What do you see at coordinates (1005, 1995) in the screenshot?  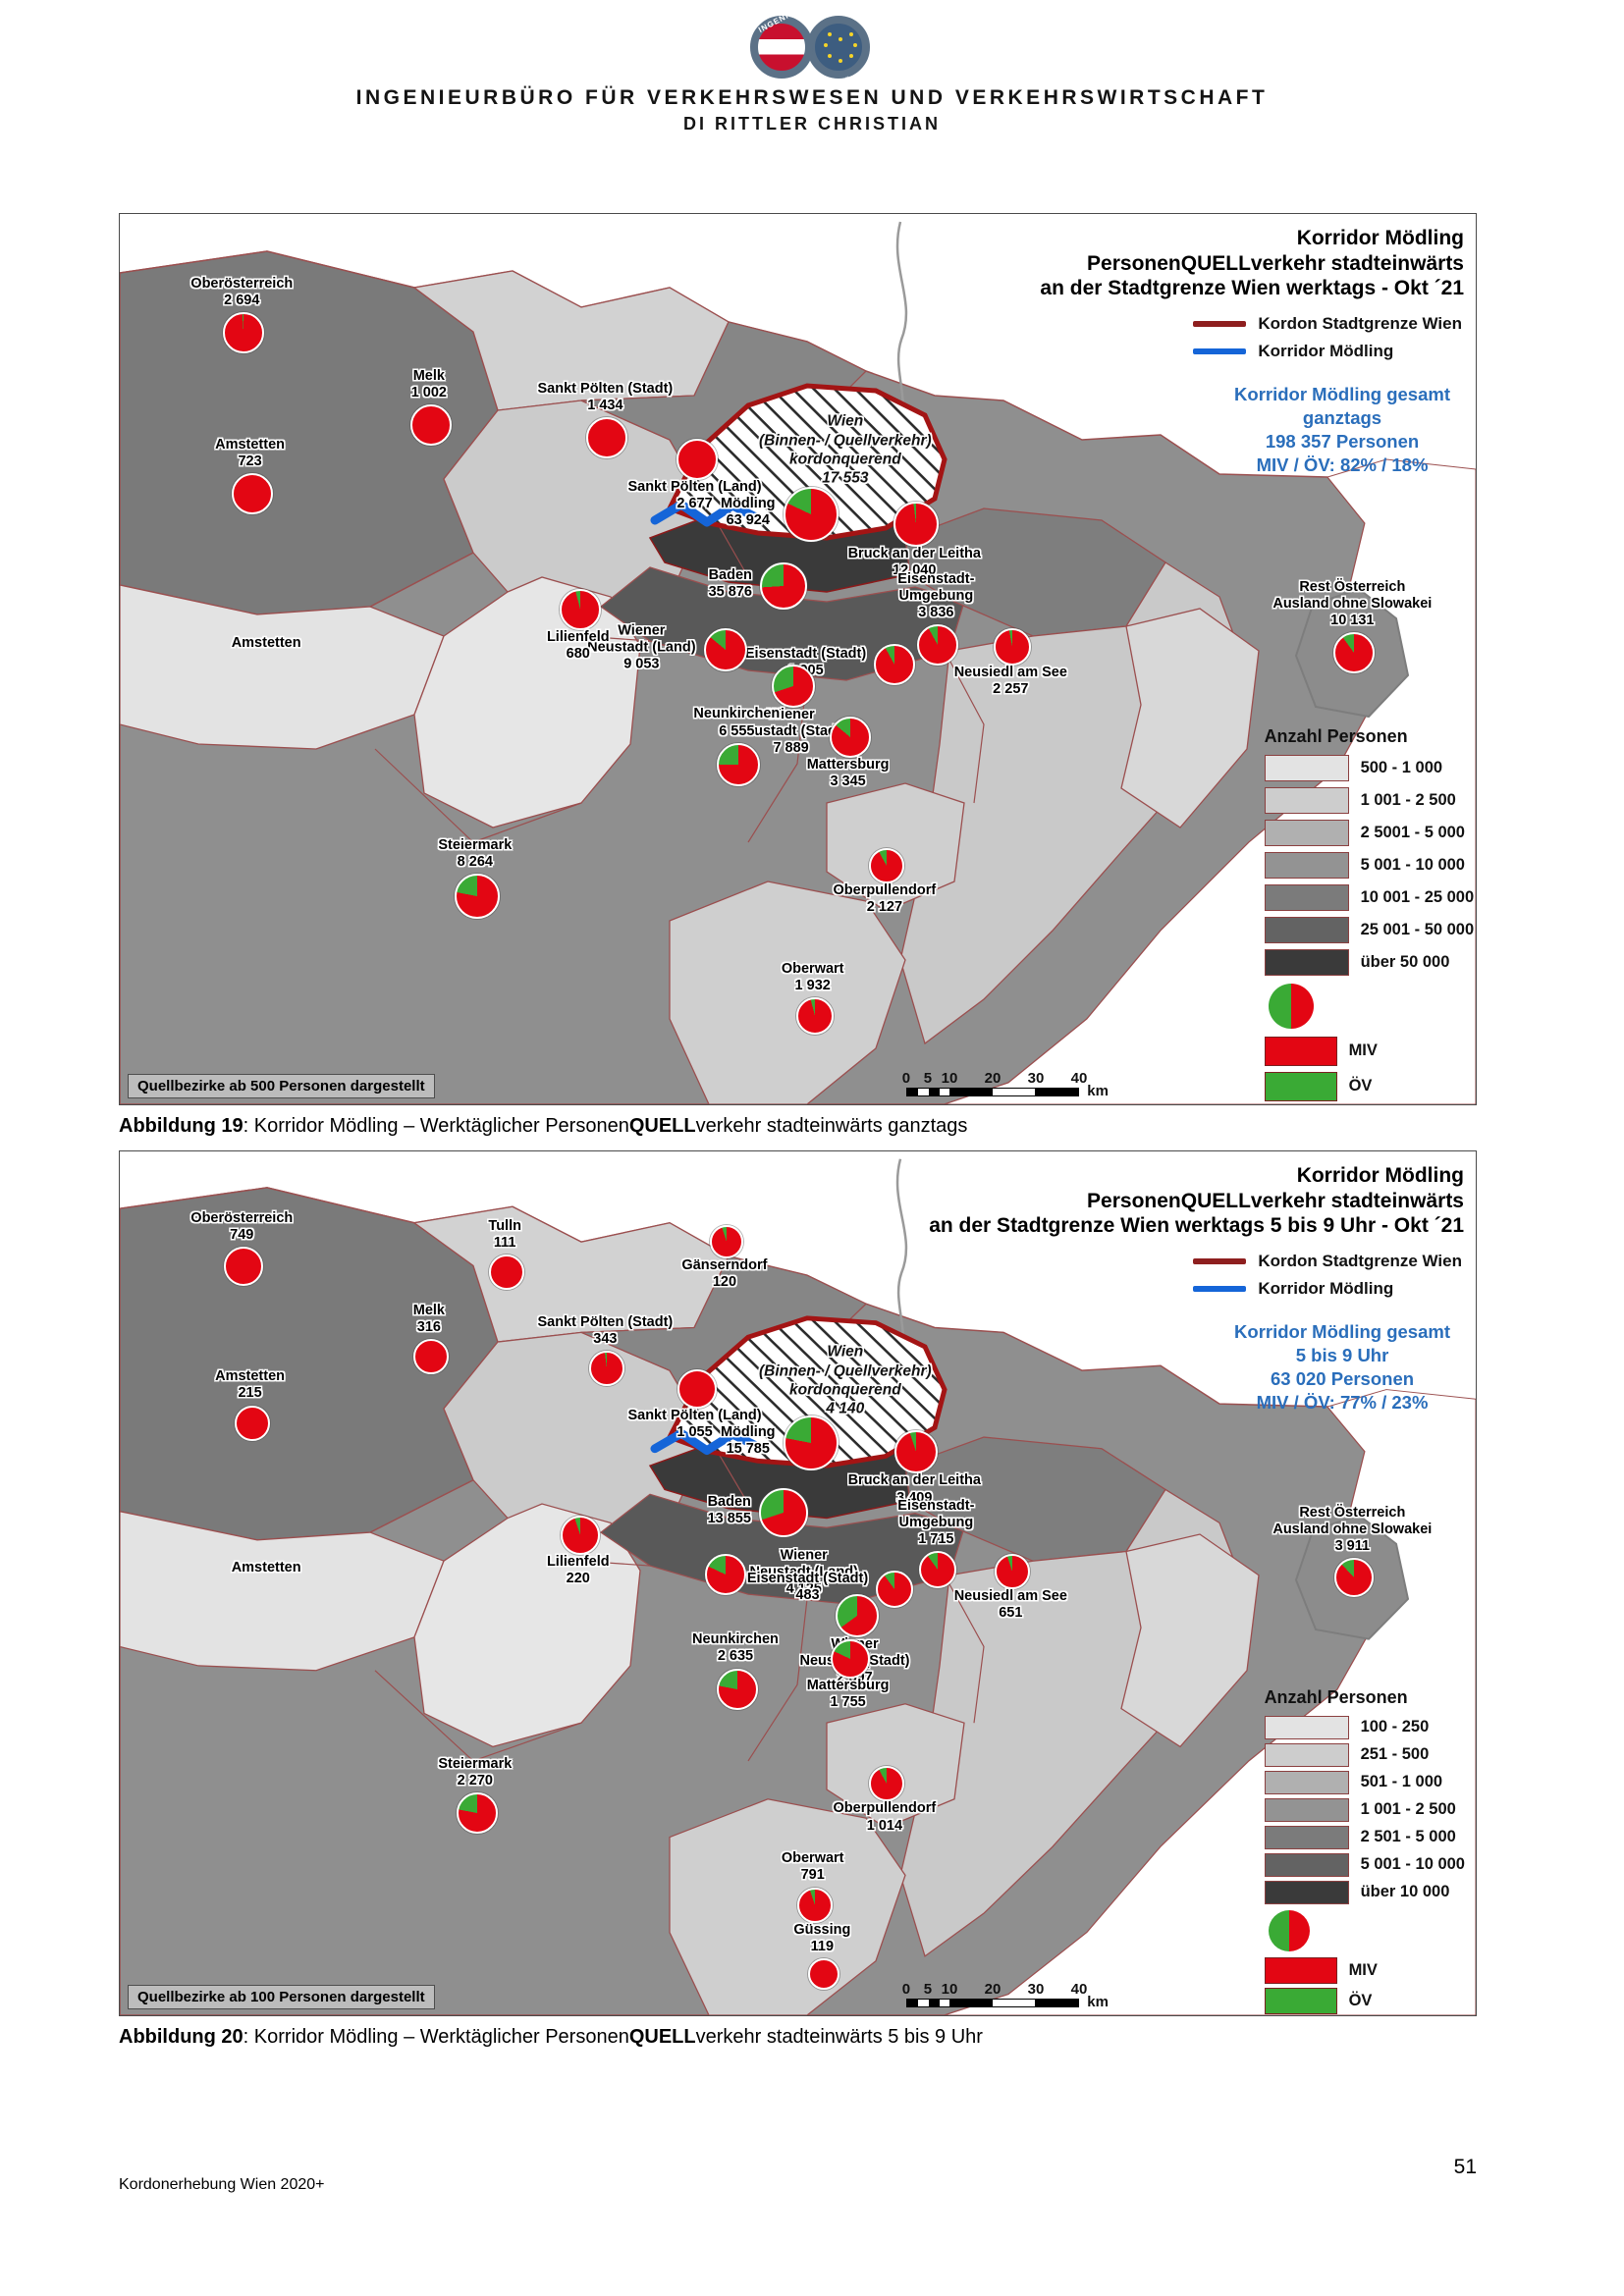 I see `scale-bar: 0 5 10 20 30 40 km` at bounding box center [1005, 1995].